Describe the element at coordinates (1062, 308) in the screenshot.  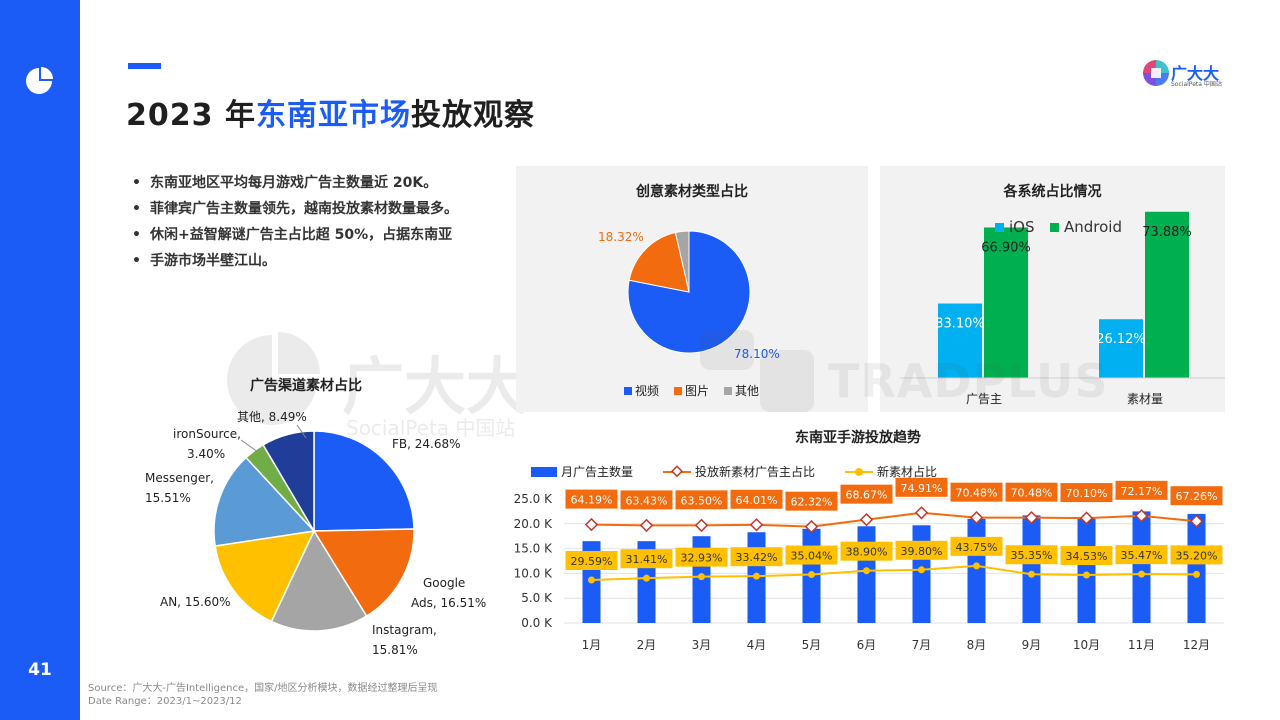
I see `os-share-bar-chart: 33.10% 66.90% 广告主 26.12% 73.88% 素材量 iOS Android` at that location.